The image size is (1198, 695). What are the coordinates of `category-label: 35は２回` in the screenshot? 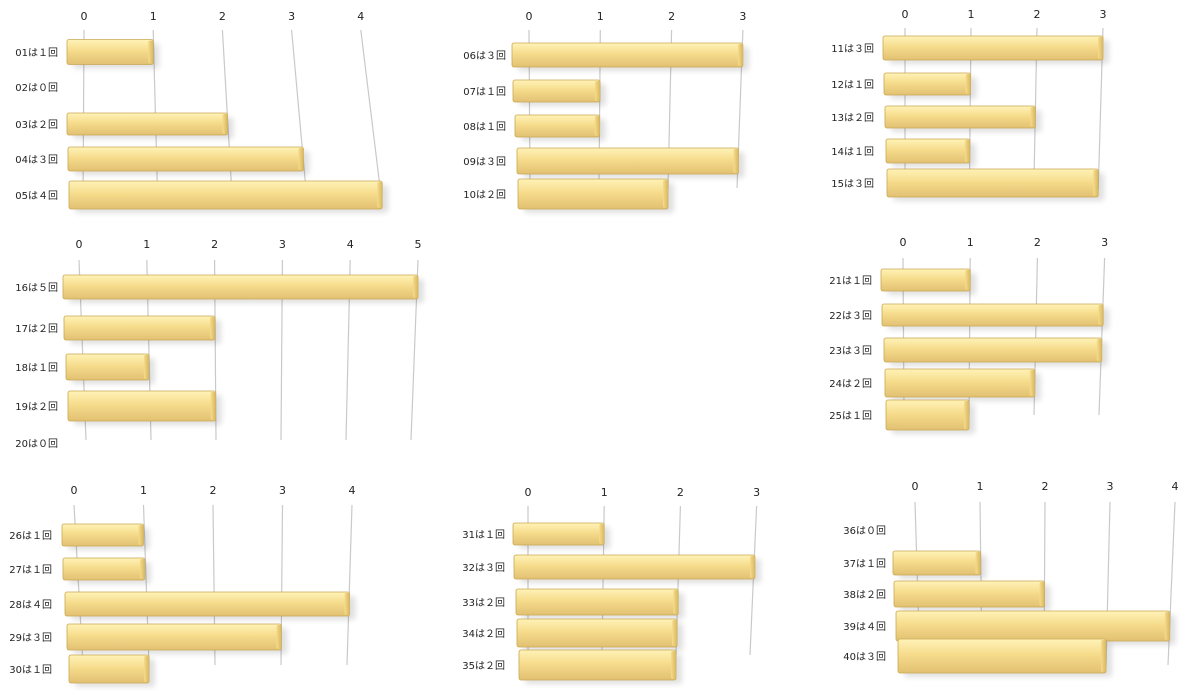 It's located at (483, 666).